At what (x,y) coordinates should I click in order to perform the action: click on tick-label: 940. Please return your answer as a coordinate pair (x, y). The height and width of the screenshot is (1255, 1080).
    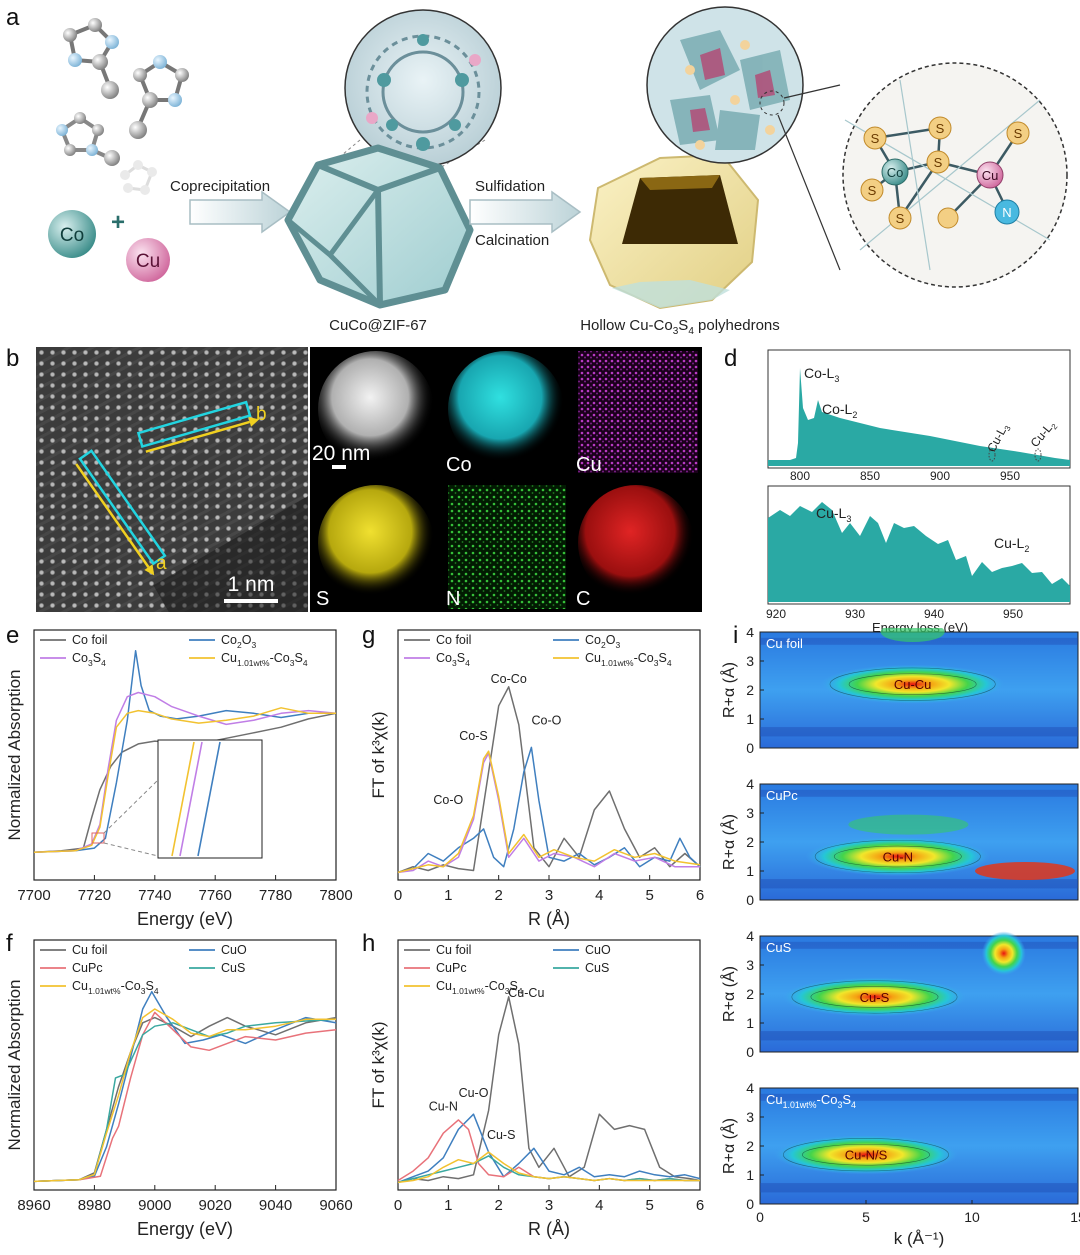
    Looking at the image, I should click on (934, 614).